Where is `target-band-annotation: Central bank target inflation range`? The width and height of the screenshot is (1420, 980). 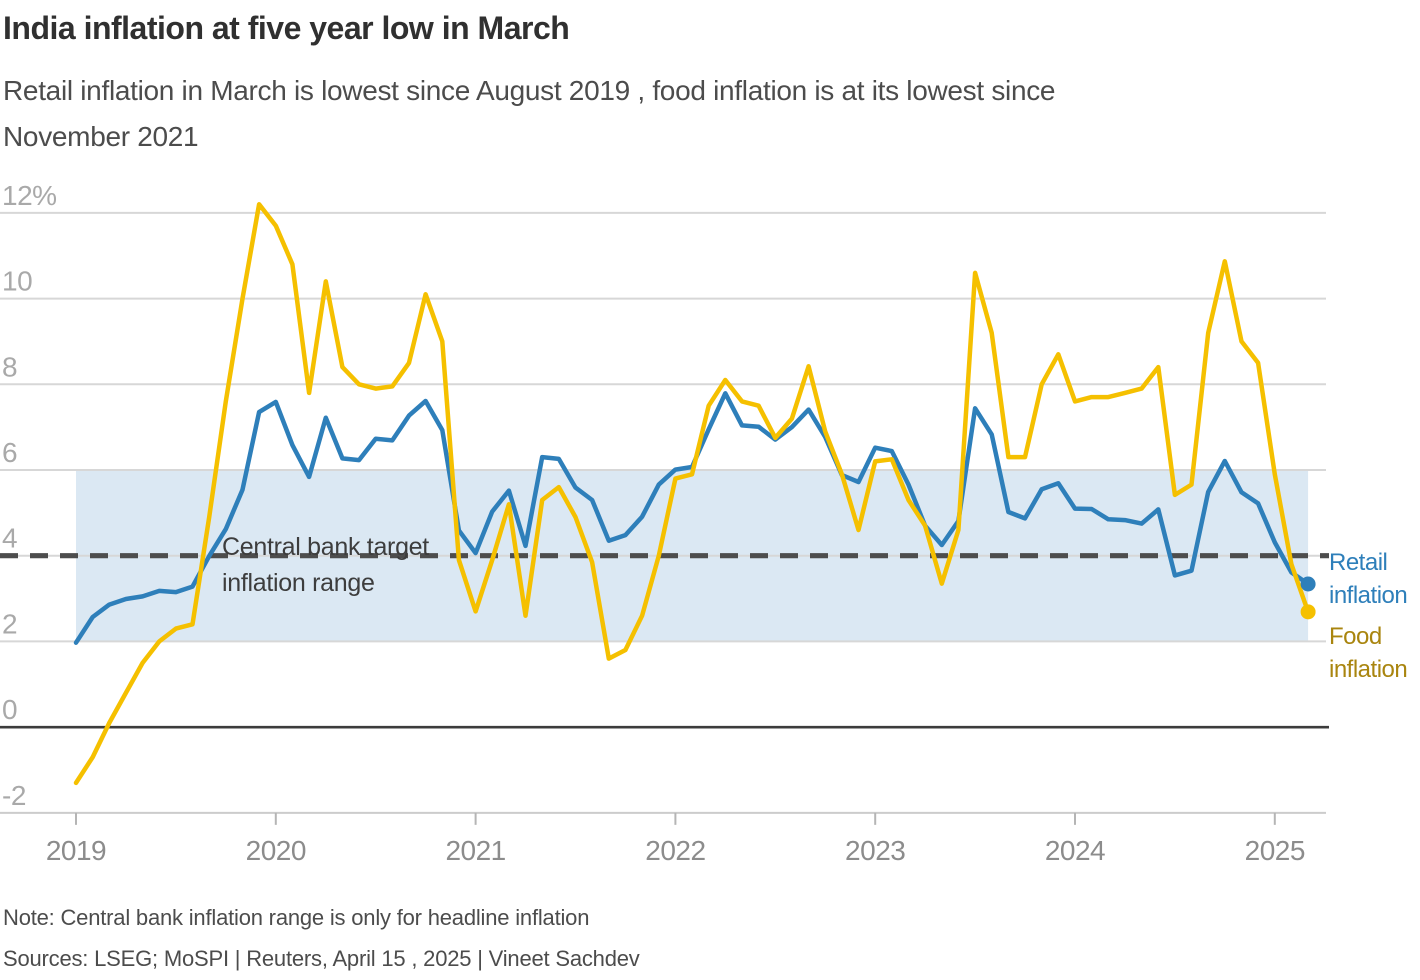 target-band-annotation: Central bank target inflation range is located at coordinates (372, 565).